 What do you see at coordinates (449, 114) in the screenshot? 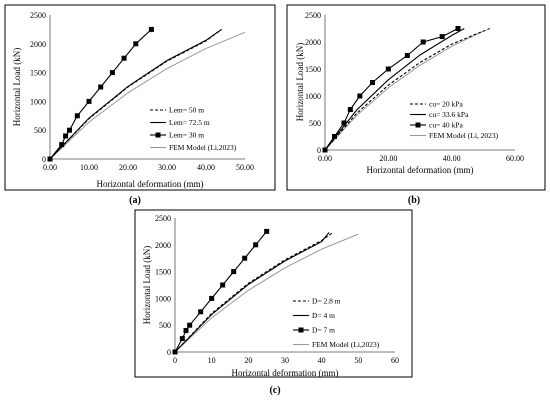
I see `legend-label: cu= 33.6 kPa` at bounding box center [449, 114].